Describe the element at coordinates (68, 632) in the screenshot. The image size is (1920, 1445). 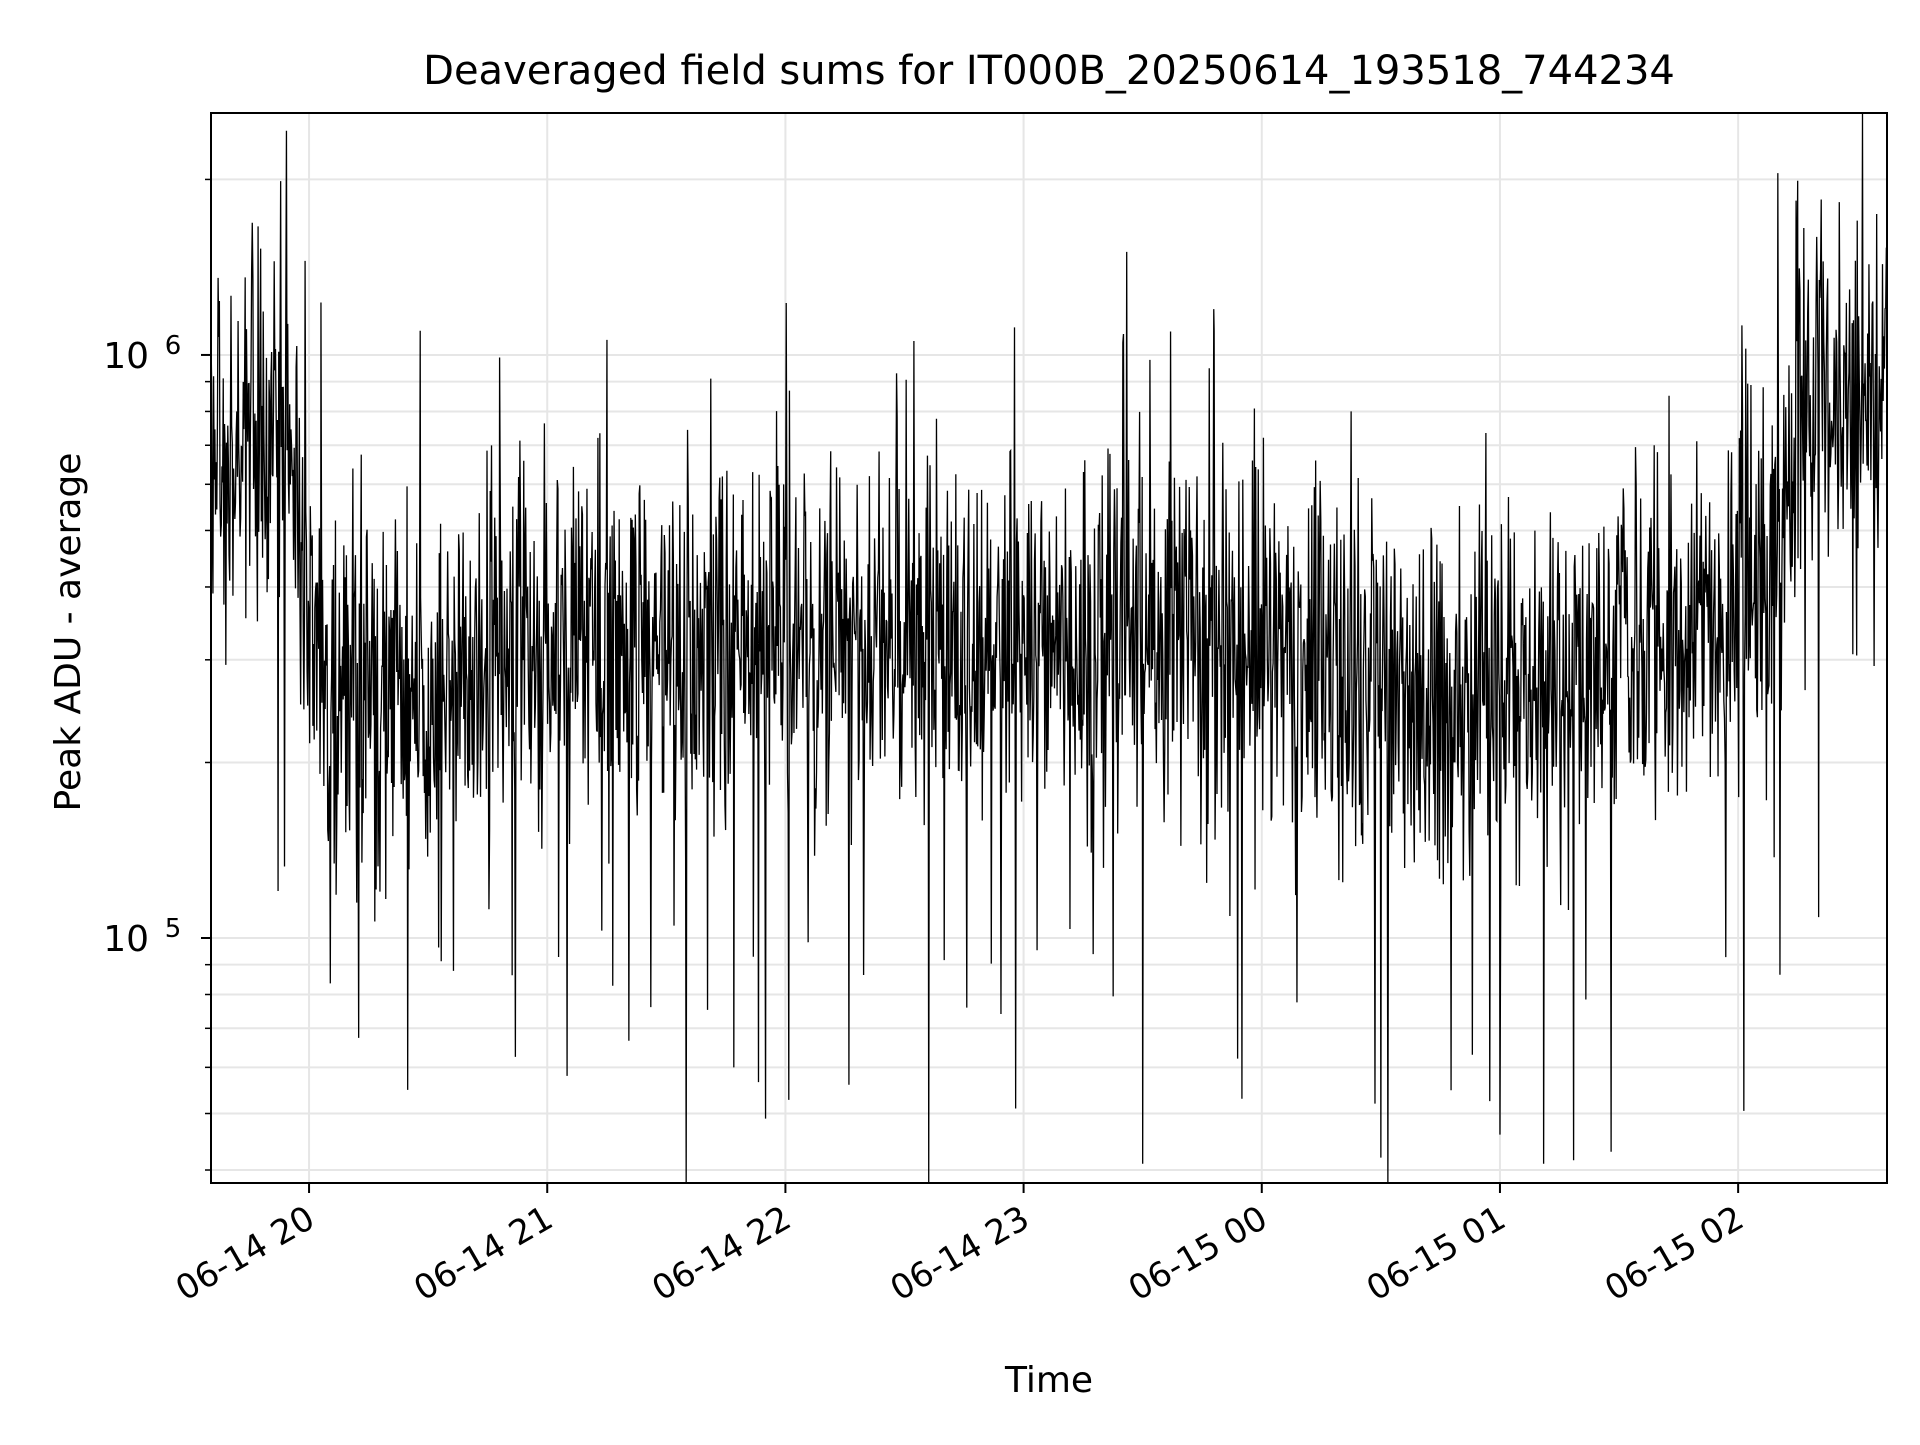
I see `y-axis-label: Peak ADU - average` at that location.